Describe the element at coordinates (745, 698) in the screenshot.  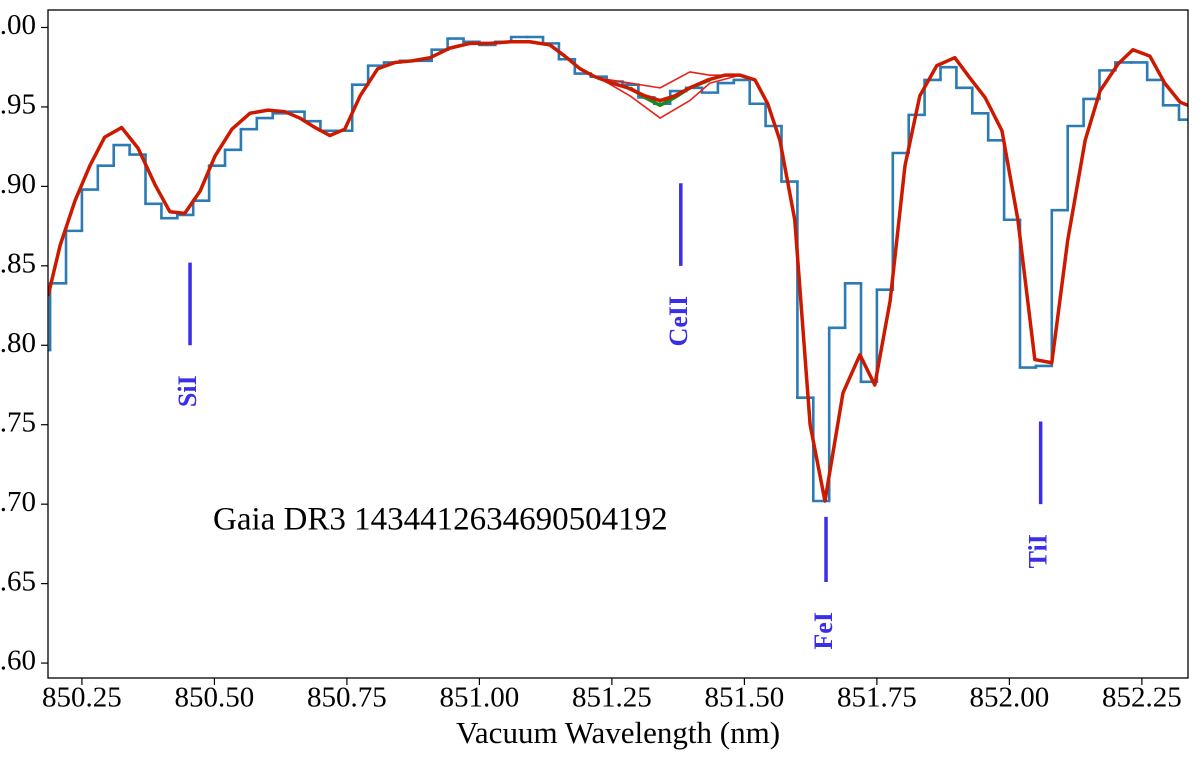
I see `x-tick-label: 851.50` at that location.